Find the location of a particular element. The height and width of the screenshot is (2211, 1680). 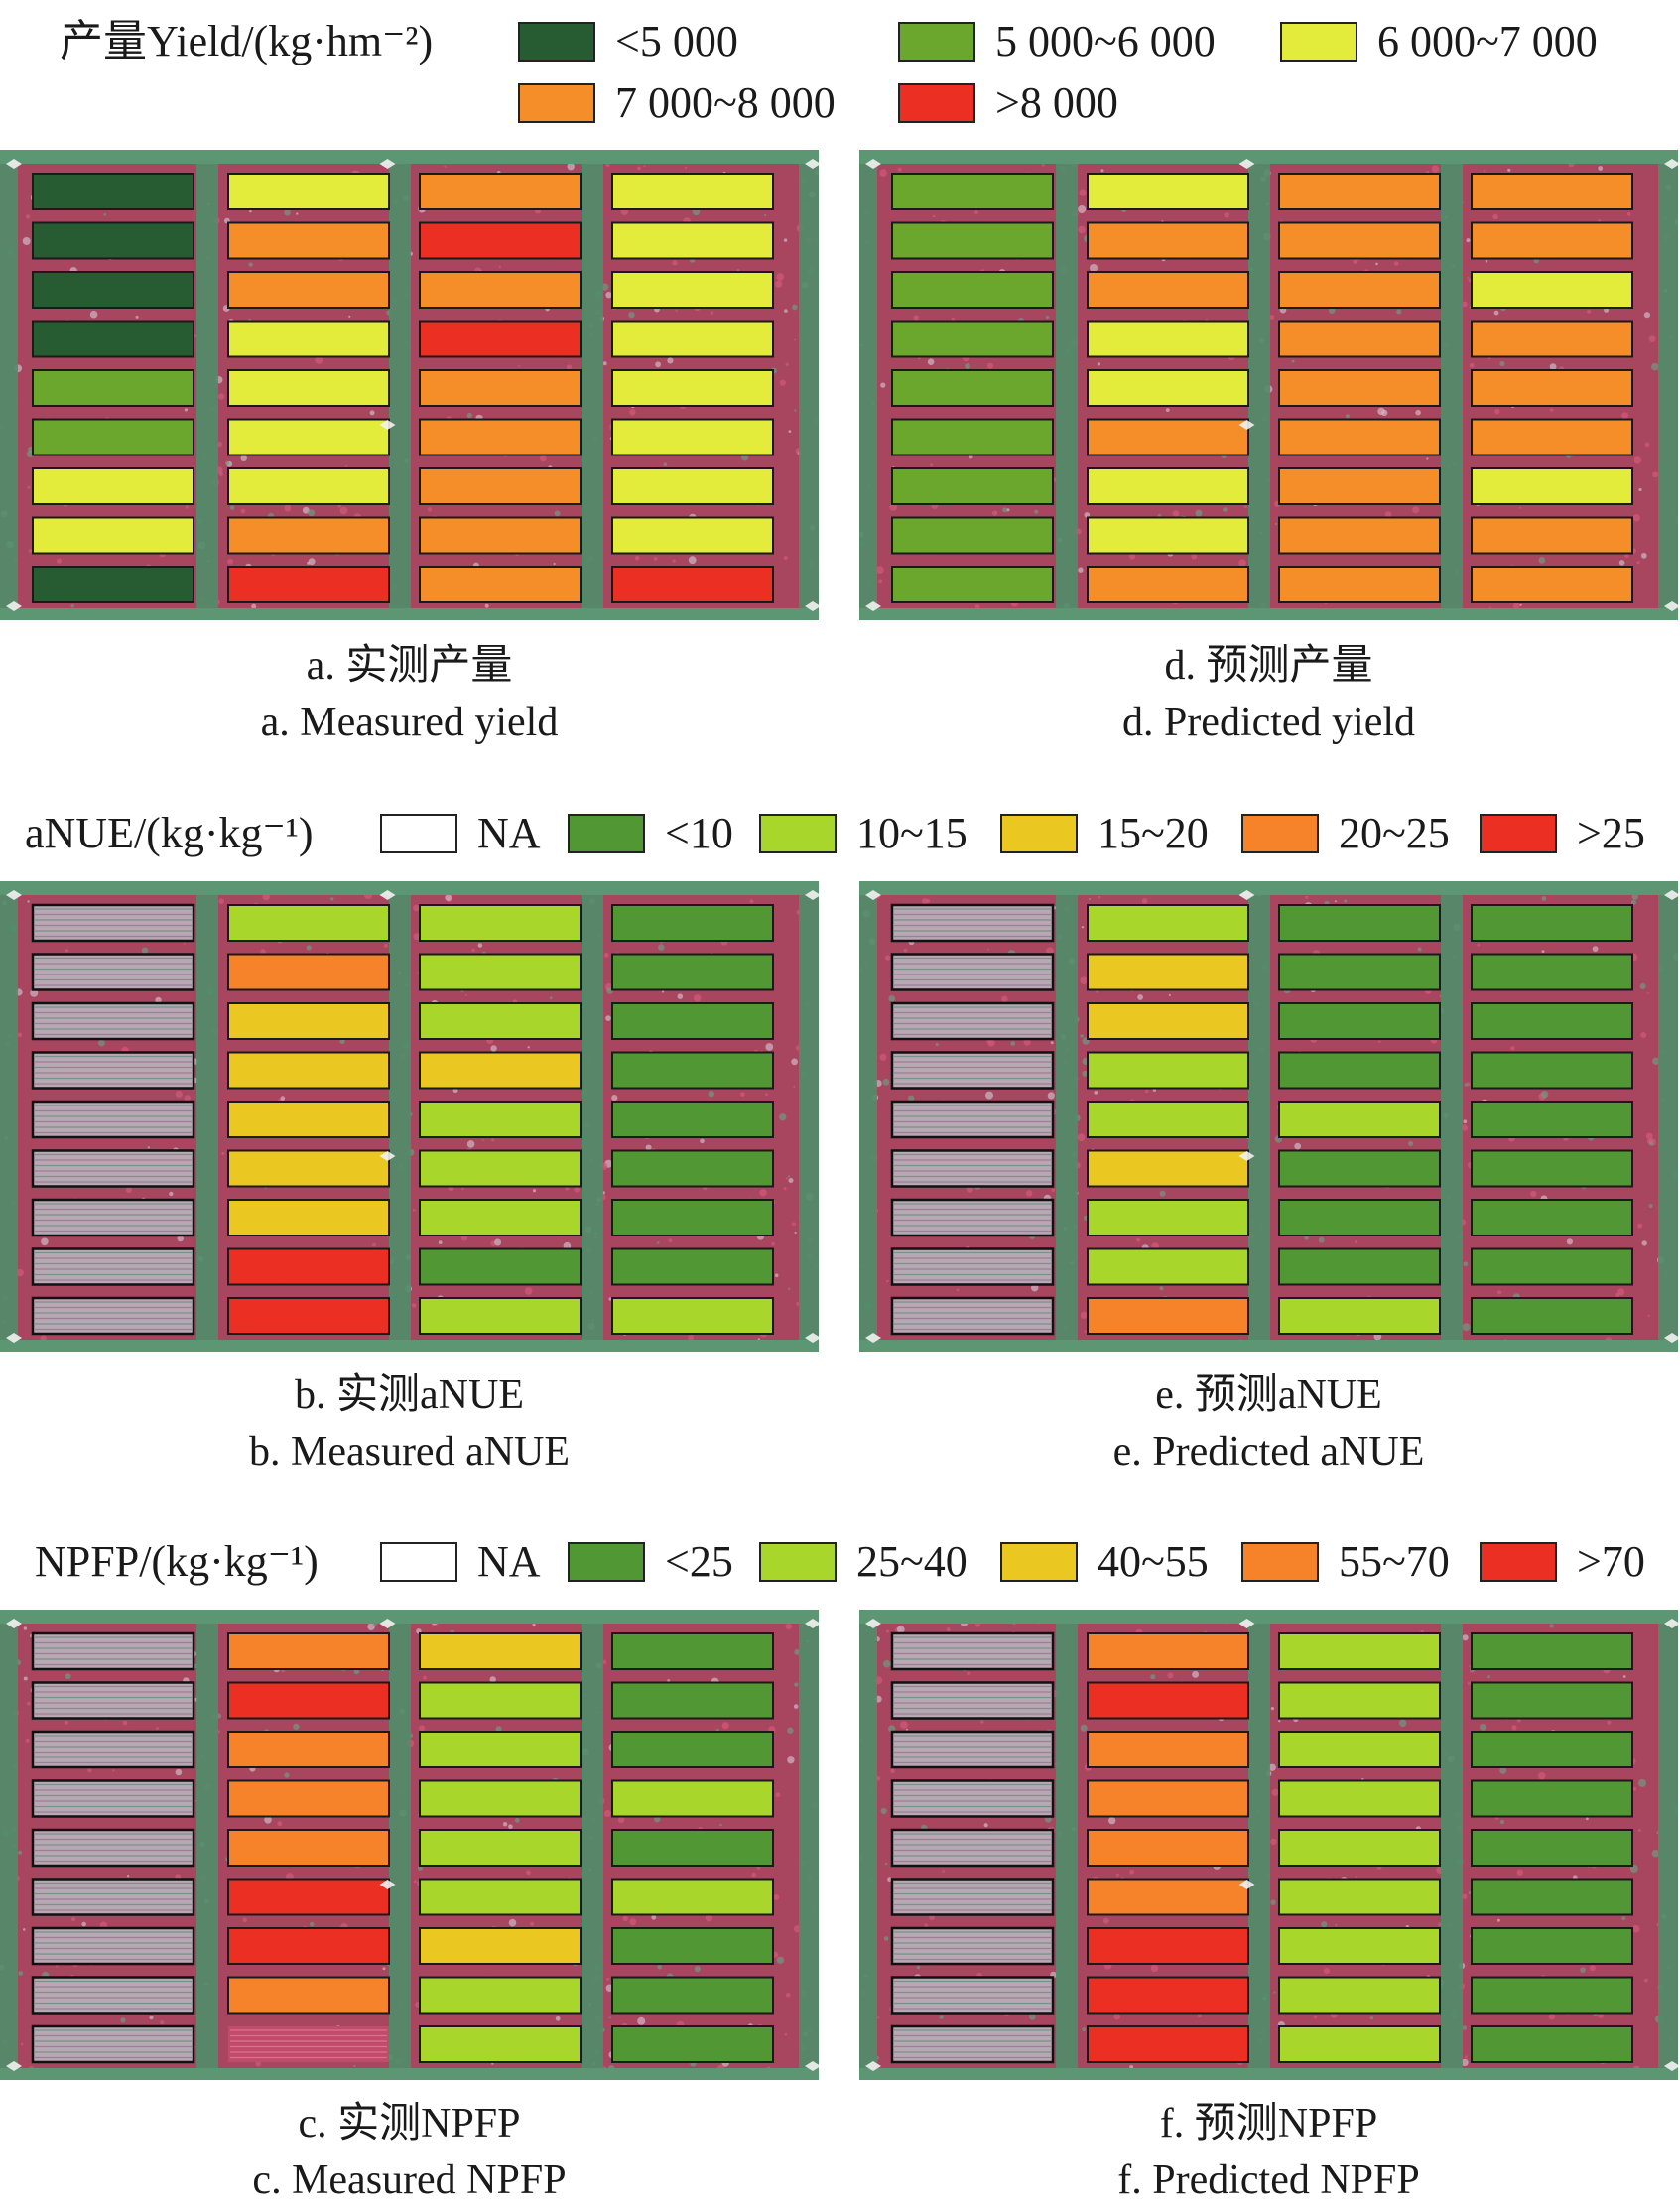

caption-cn: d. 预测产量 is located at coordinates (1268, 666).